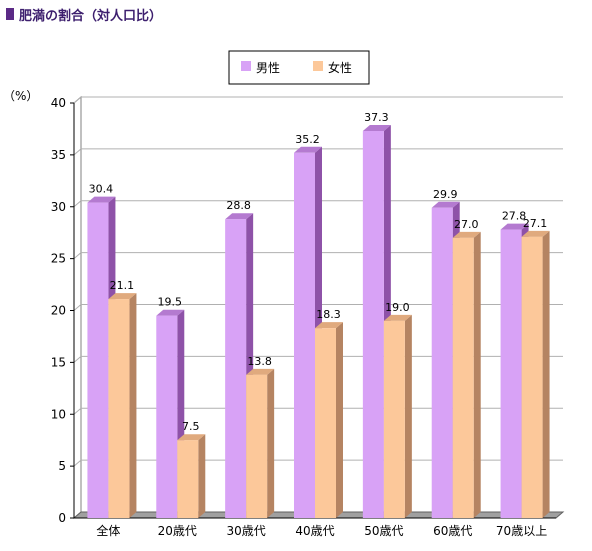  I want to click on legend-swatch-female, so click(318, 66).